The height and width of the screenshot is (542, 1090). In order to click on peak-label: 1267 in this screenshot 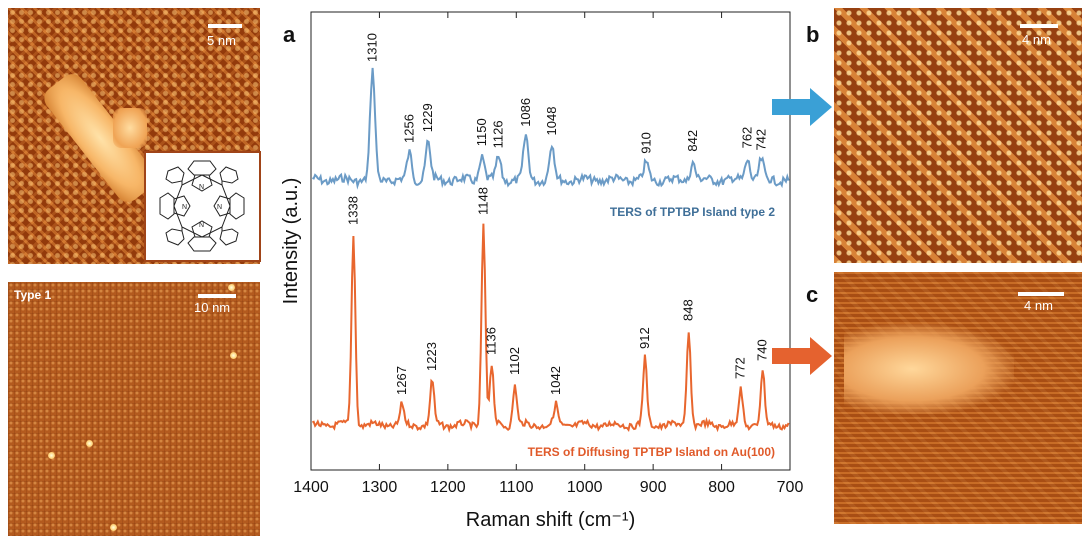, I will do `click(401, 380)`.